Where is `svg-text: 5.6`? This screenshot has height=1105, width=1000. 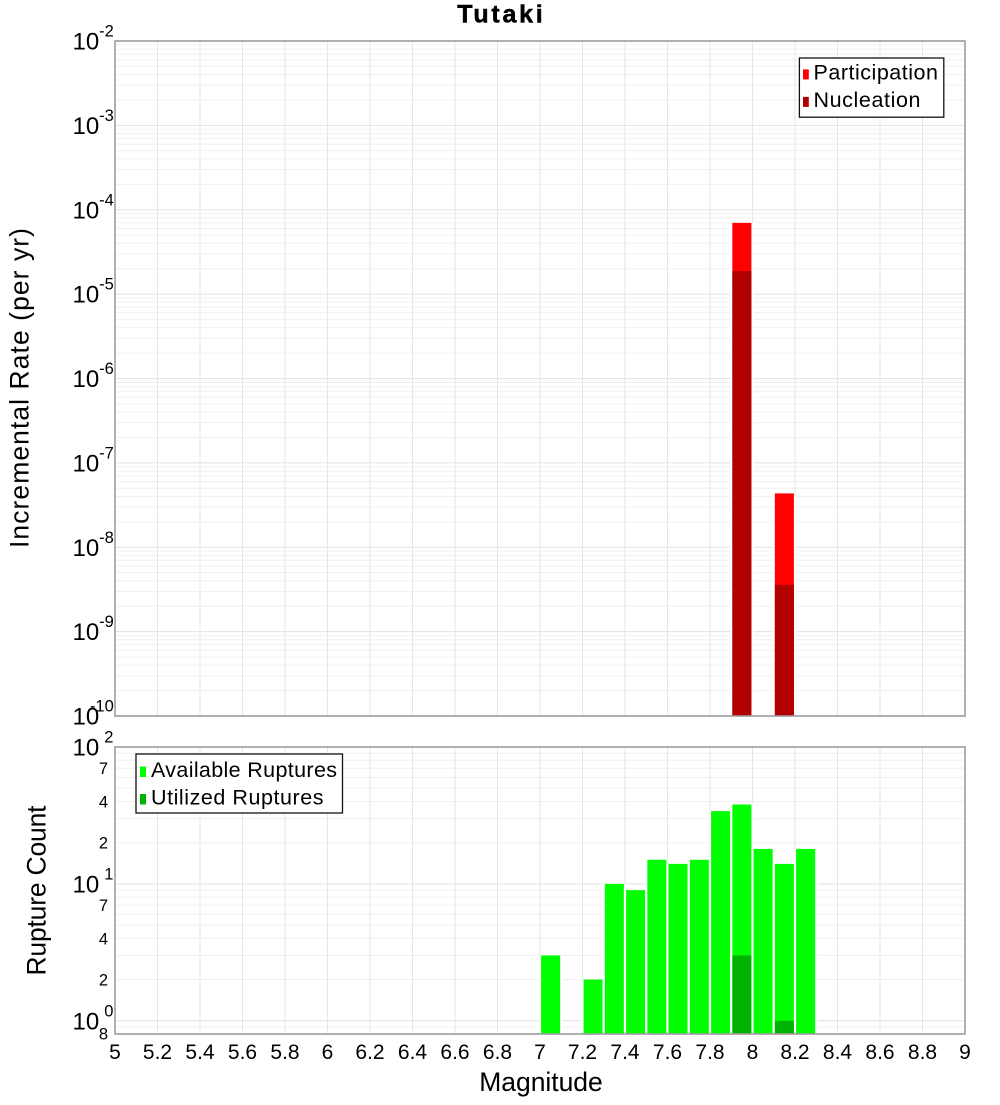 svg-text: 5.6 is located at coordinates (242, 1052).